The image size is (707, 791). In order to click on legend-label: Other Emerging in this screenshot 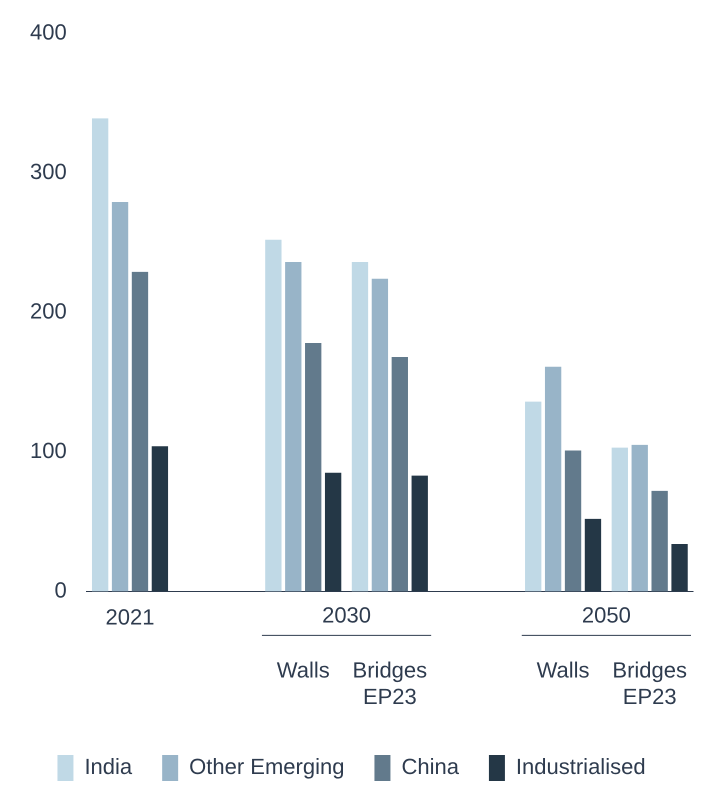, I will do `click(266, 767)`.